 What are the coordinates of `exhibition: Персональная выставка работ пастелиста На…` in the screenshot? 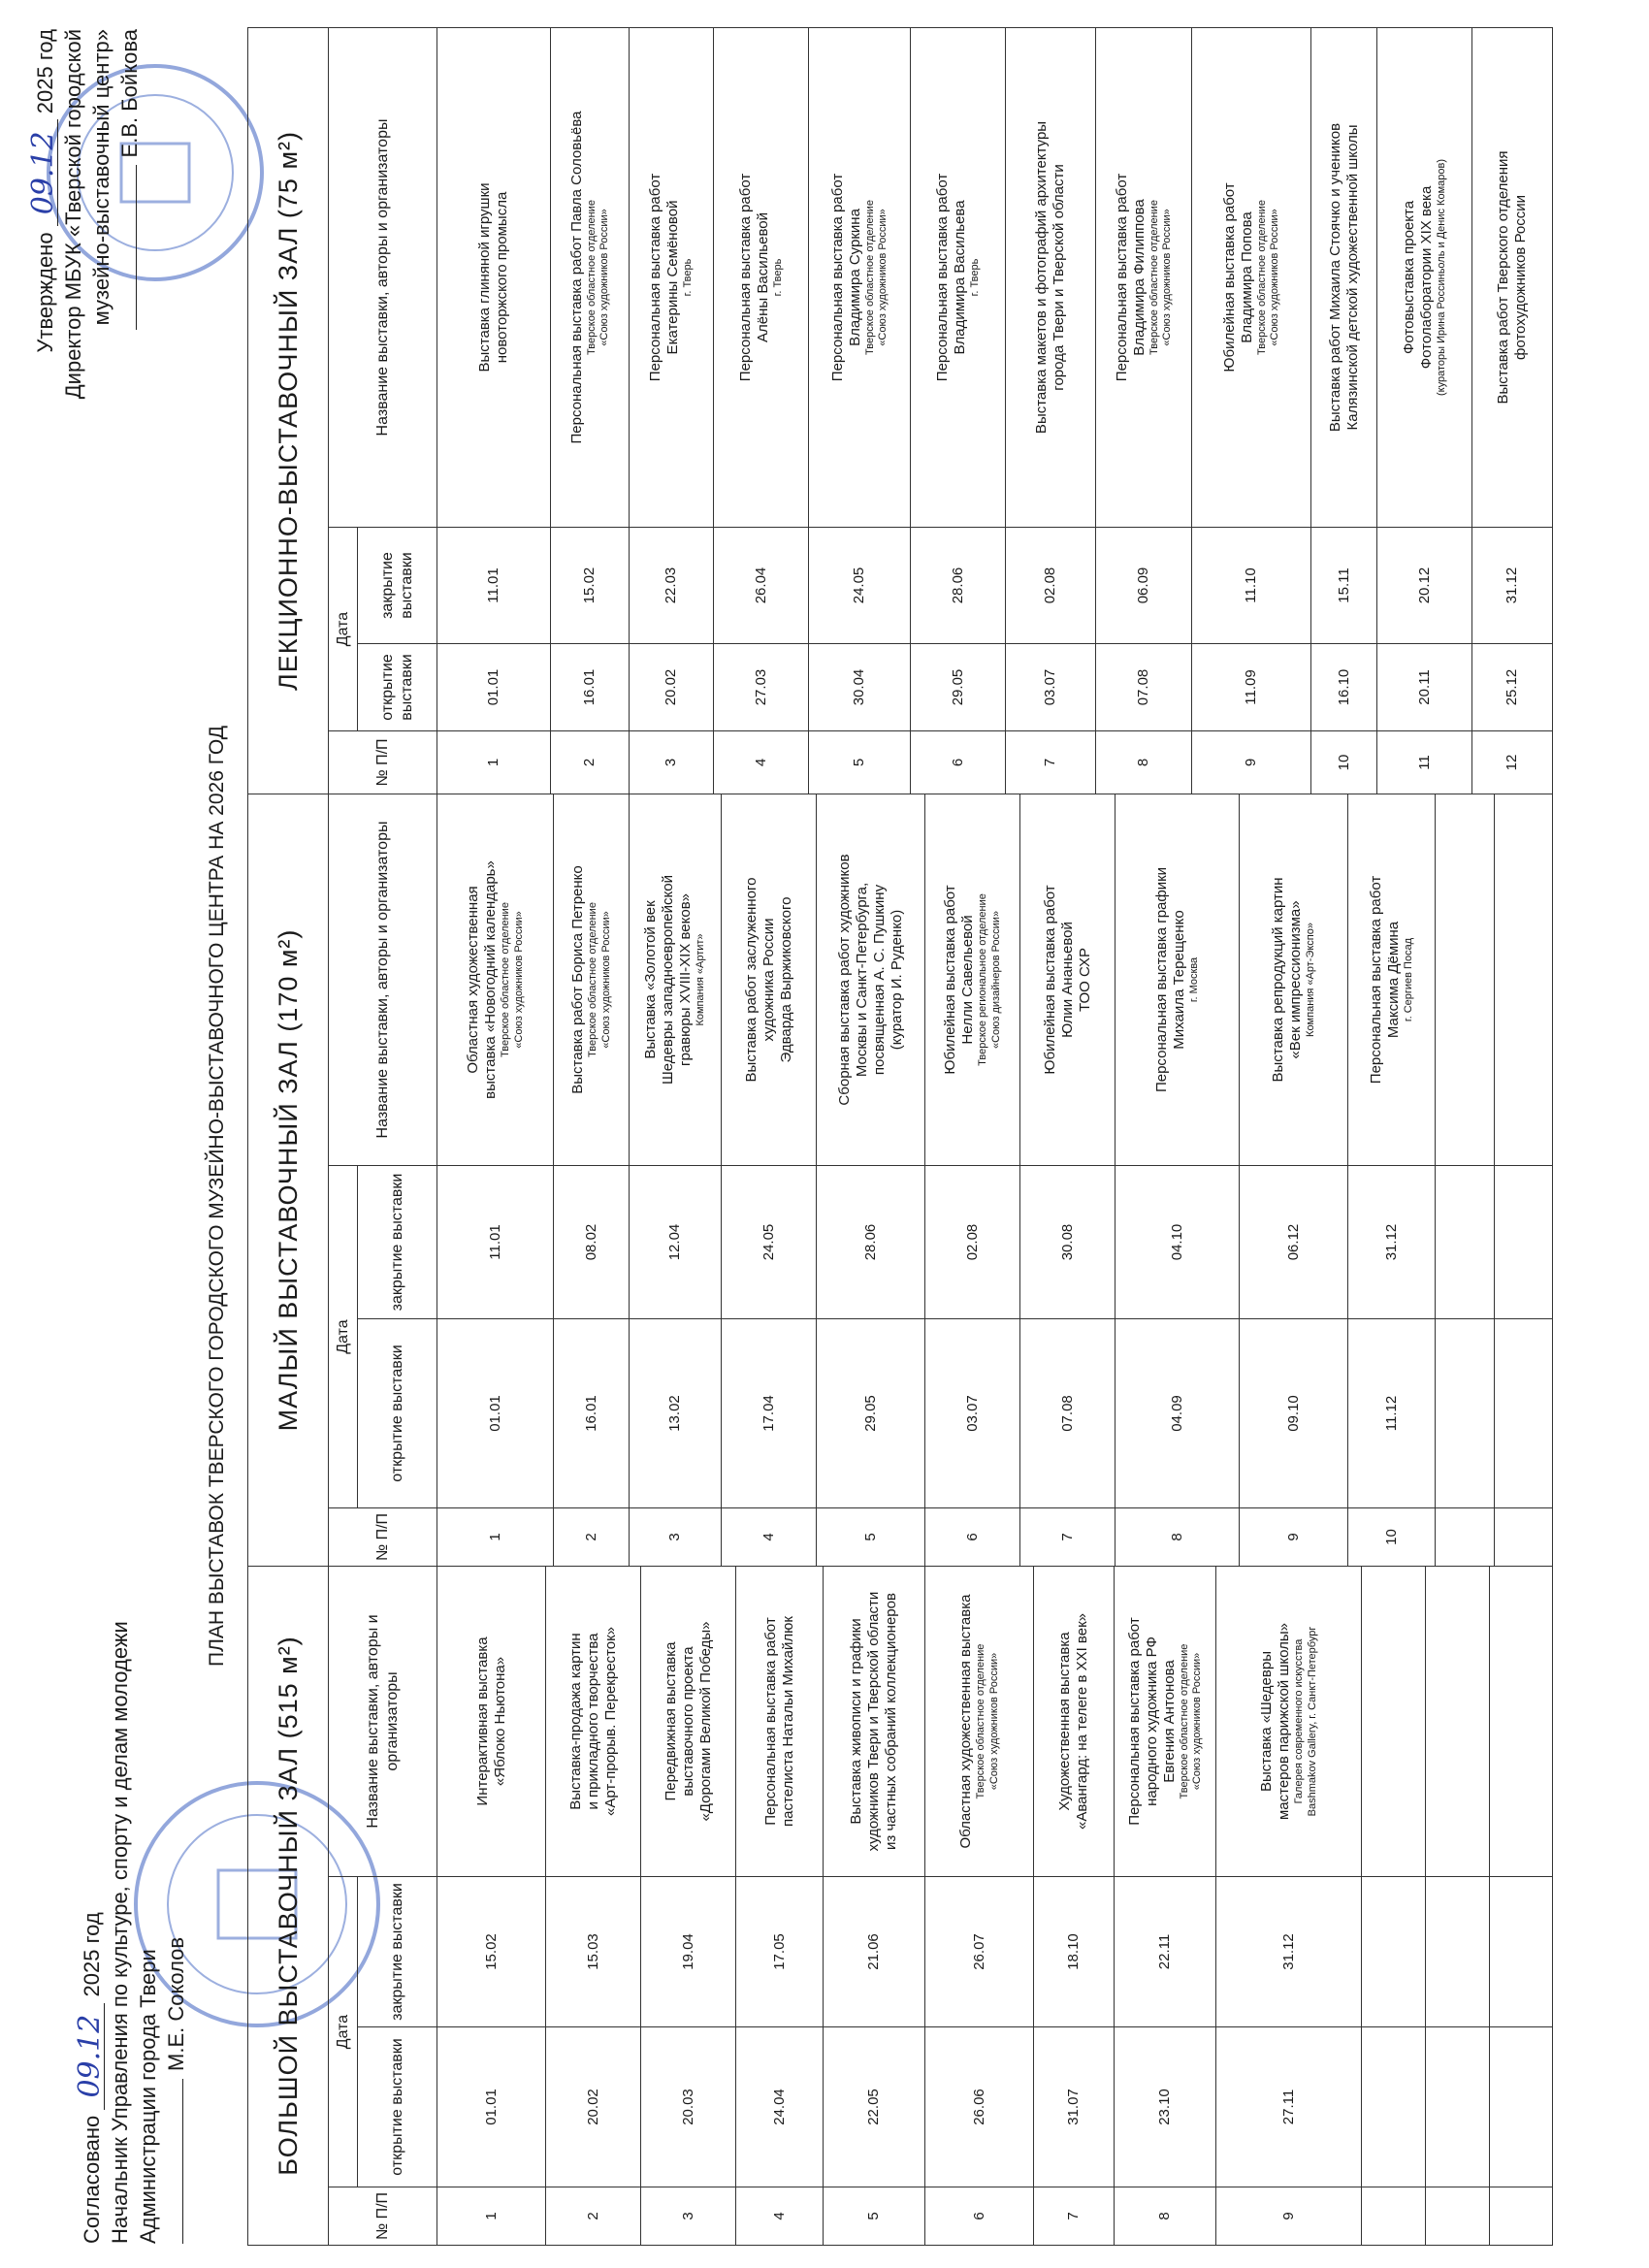 It's located at (779, 1721).